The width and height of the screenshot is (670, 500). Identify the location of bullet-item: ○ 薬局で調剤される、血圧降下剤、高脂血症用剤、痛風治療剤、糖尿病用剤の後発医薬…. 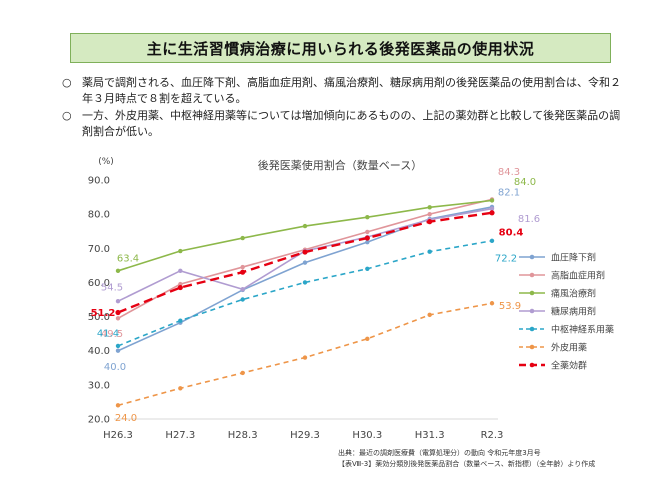
(342, 91).